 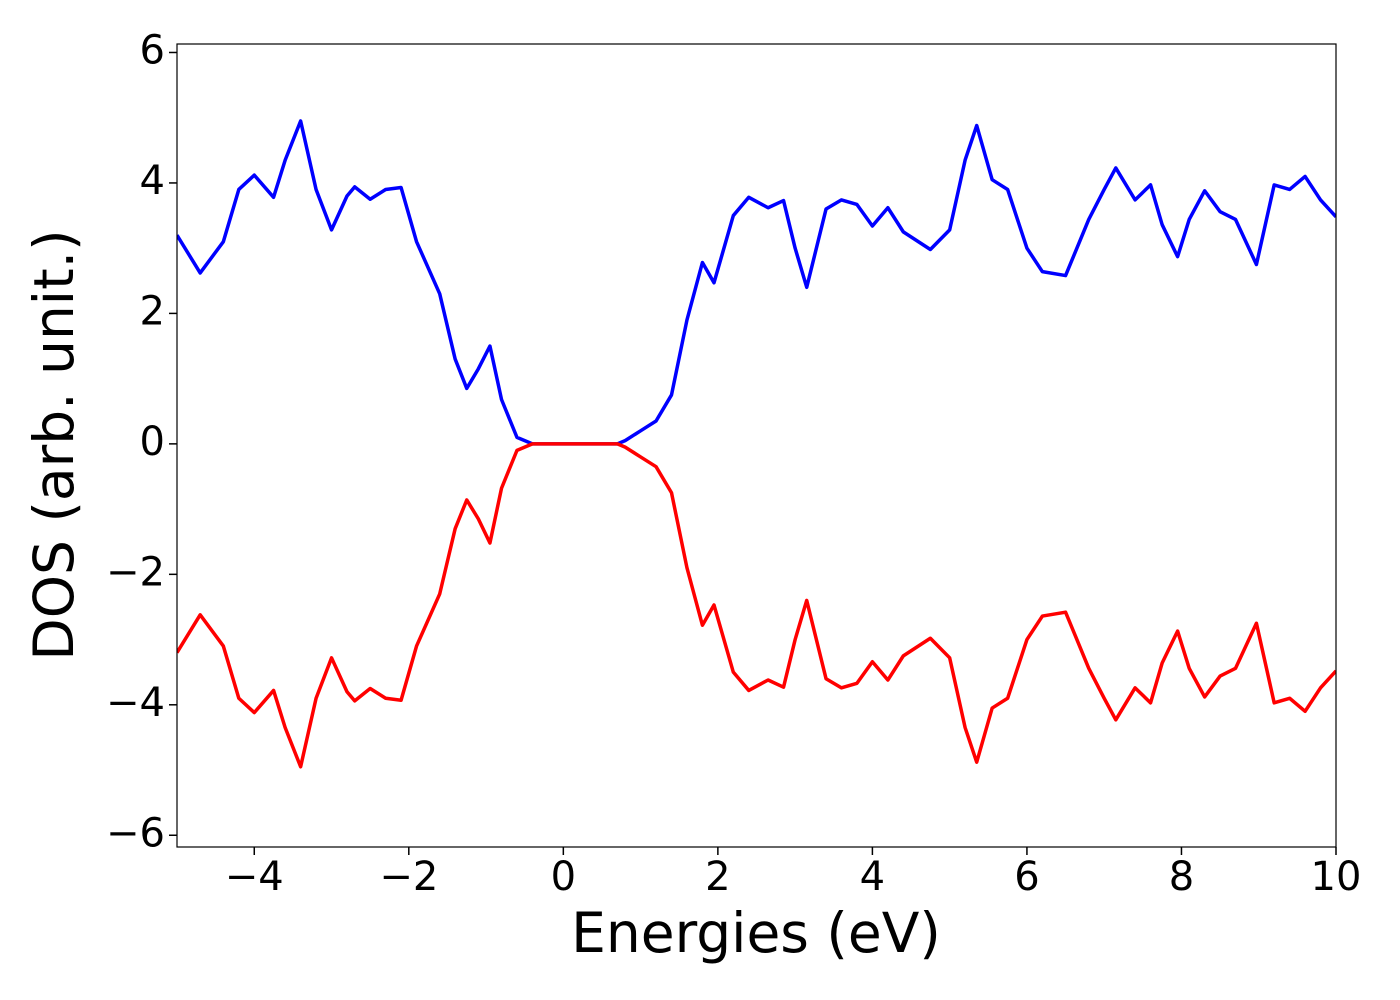 What do you see at coordinates (1336, 877) in the screenshot?
I see `x-tick-label: 10` at bounding box center [1336, 877].